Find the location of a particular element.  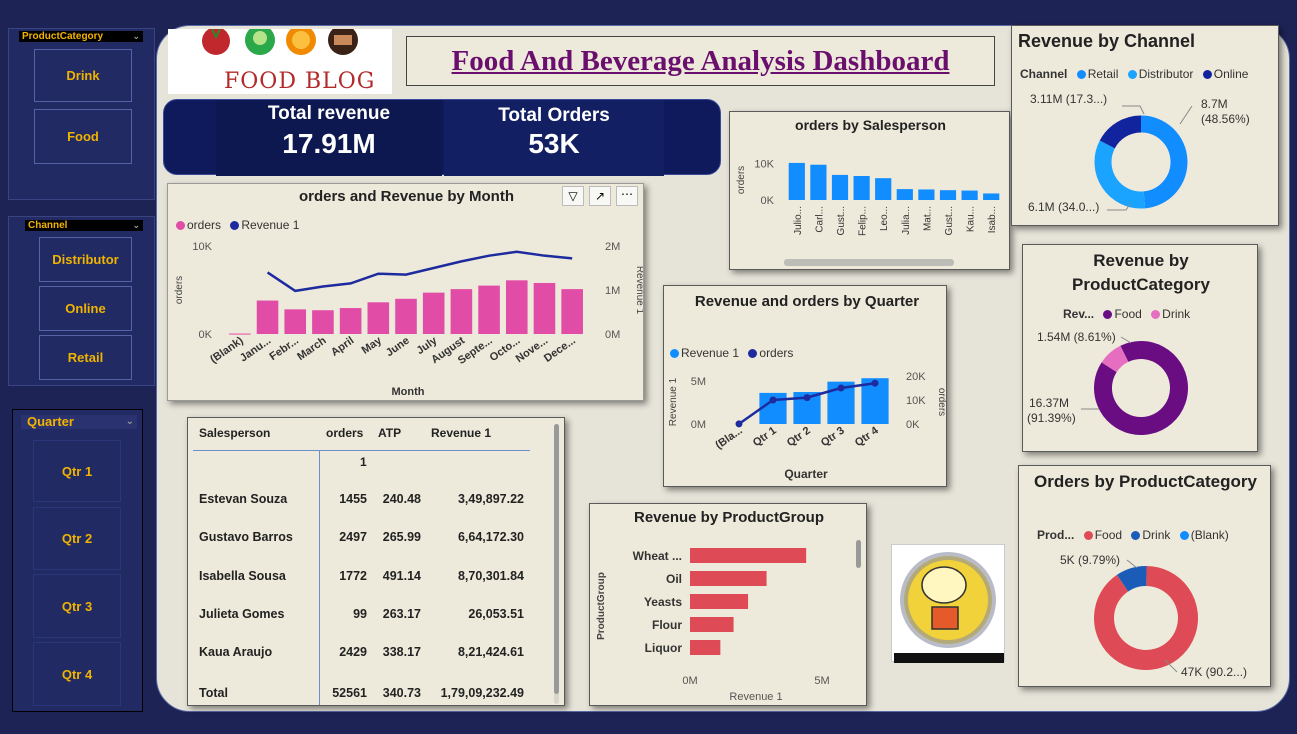

slicer-item-distributor: Distributor is located at coordinates (85, 259).